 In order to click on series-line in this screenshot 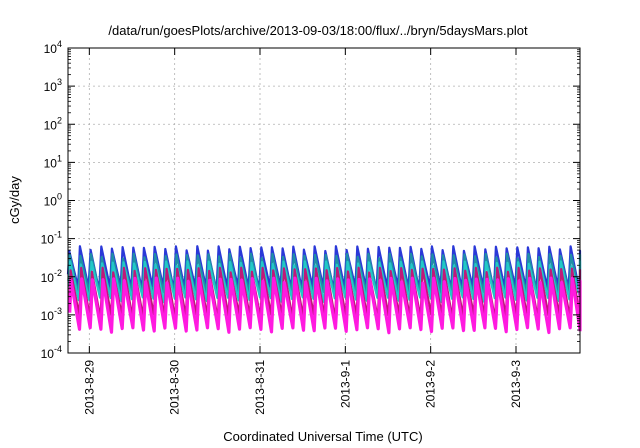, I will do `click(325, 305)`.